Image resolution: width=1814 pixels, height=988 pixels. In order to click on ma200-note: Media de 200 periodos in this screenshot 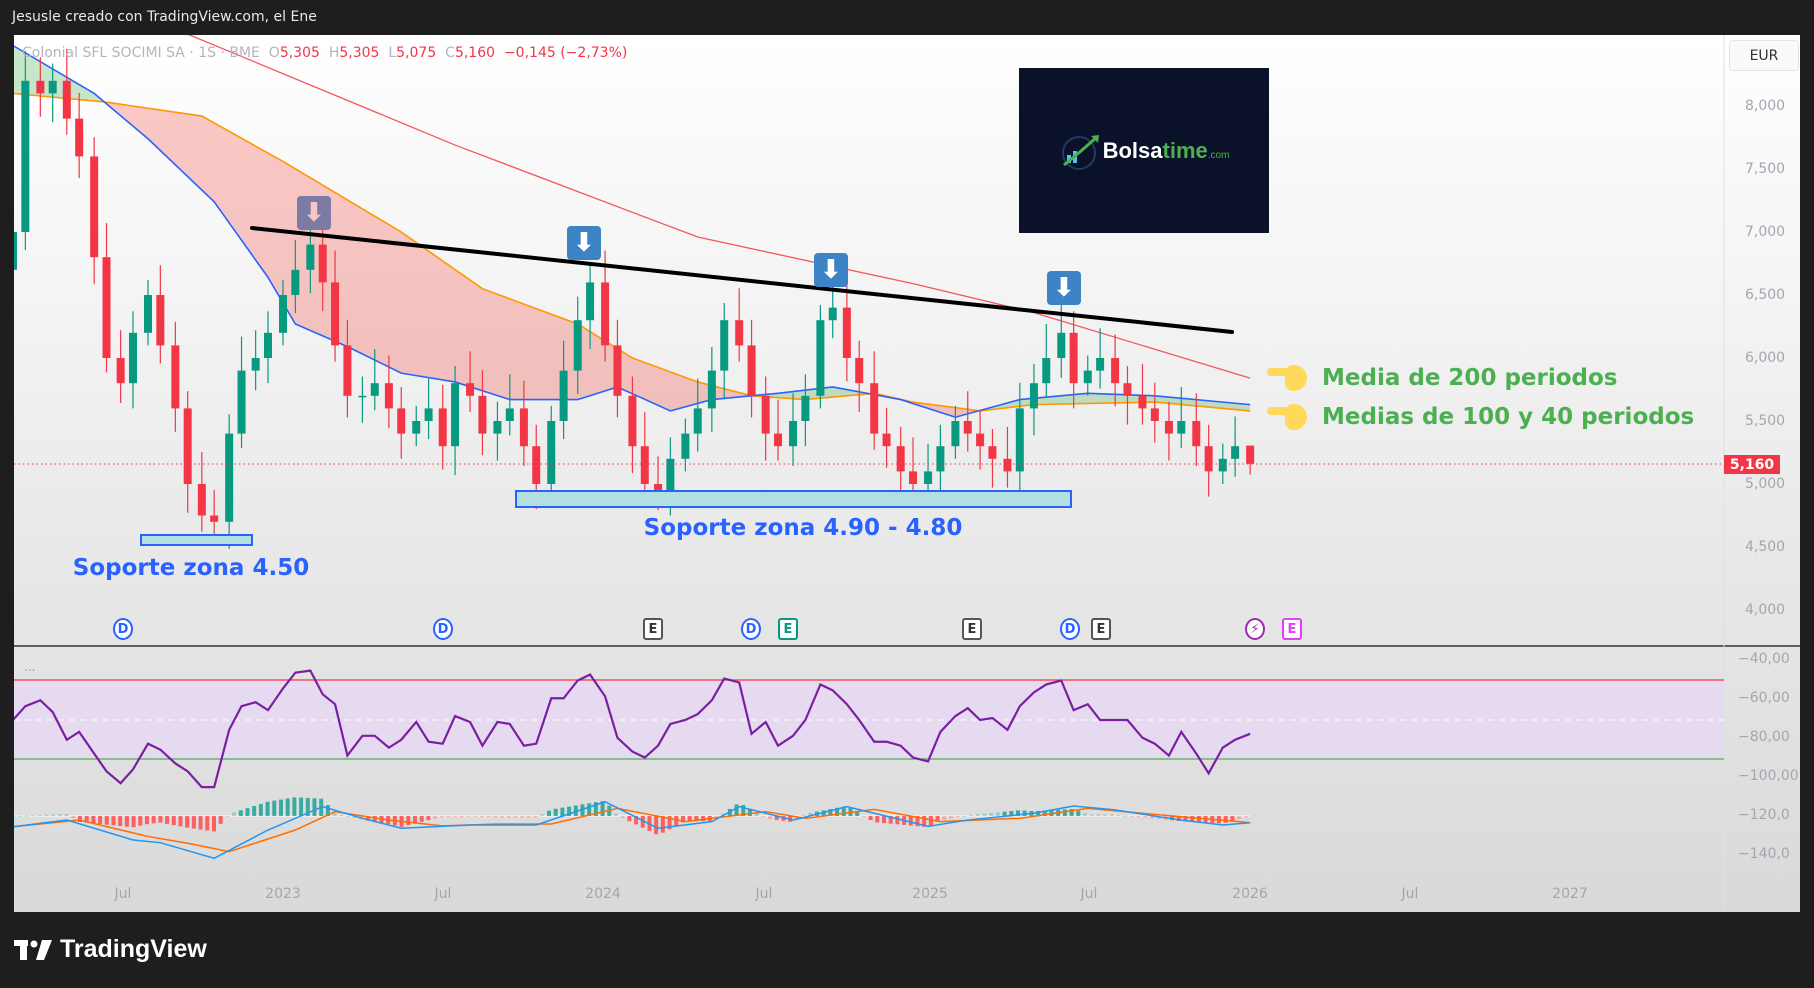, I will do `click(1470, 378)`.